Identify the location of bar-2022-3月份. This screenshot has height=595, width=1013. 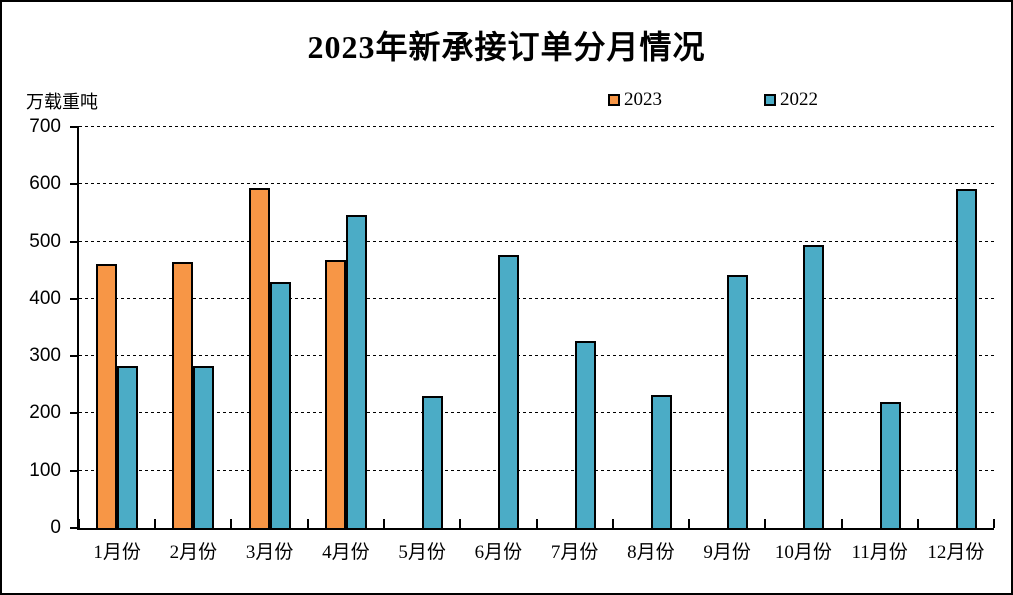
(280, 404).